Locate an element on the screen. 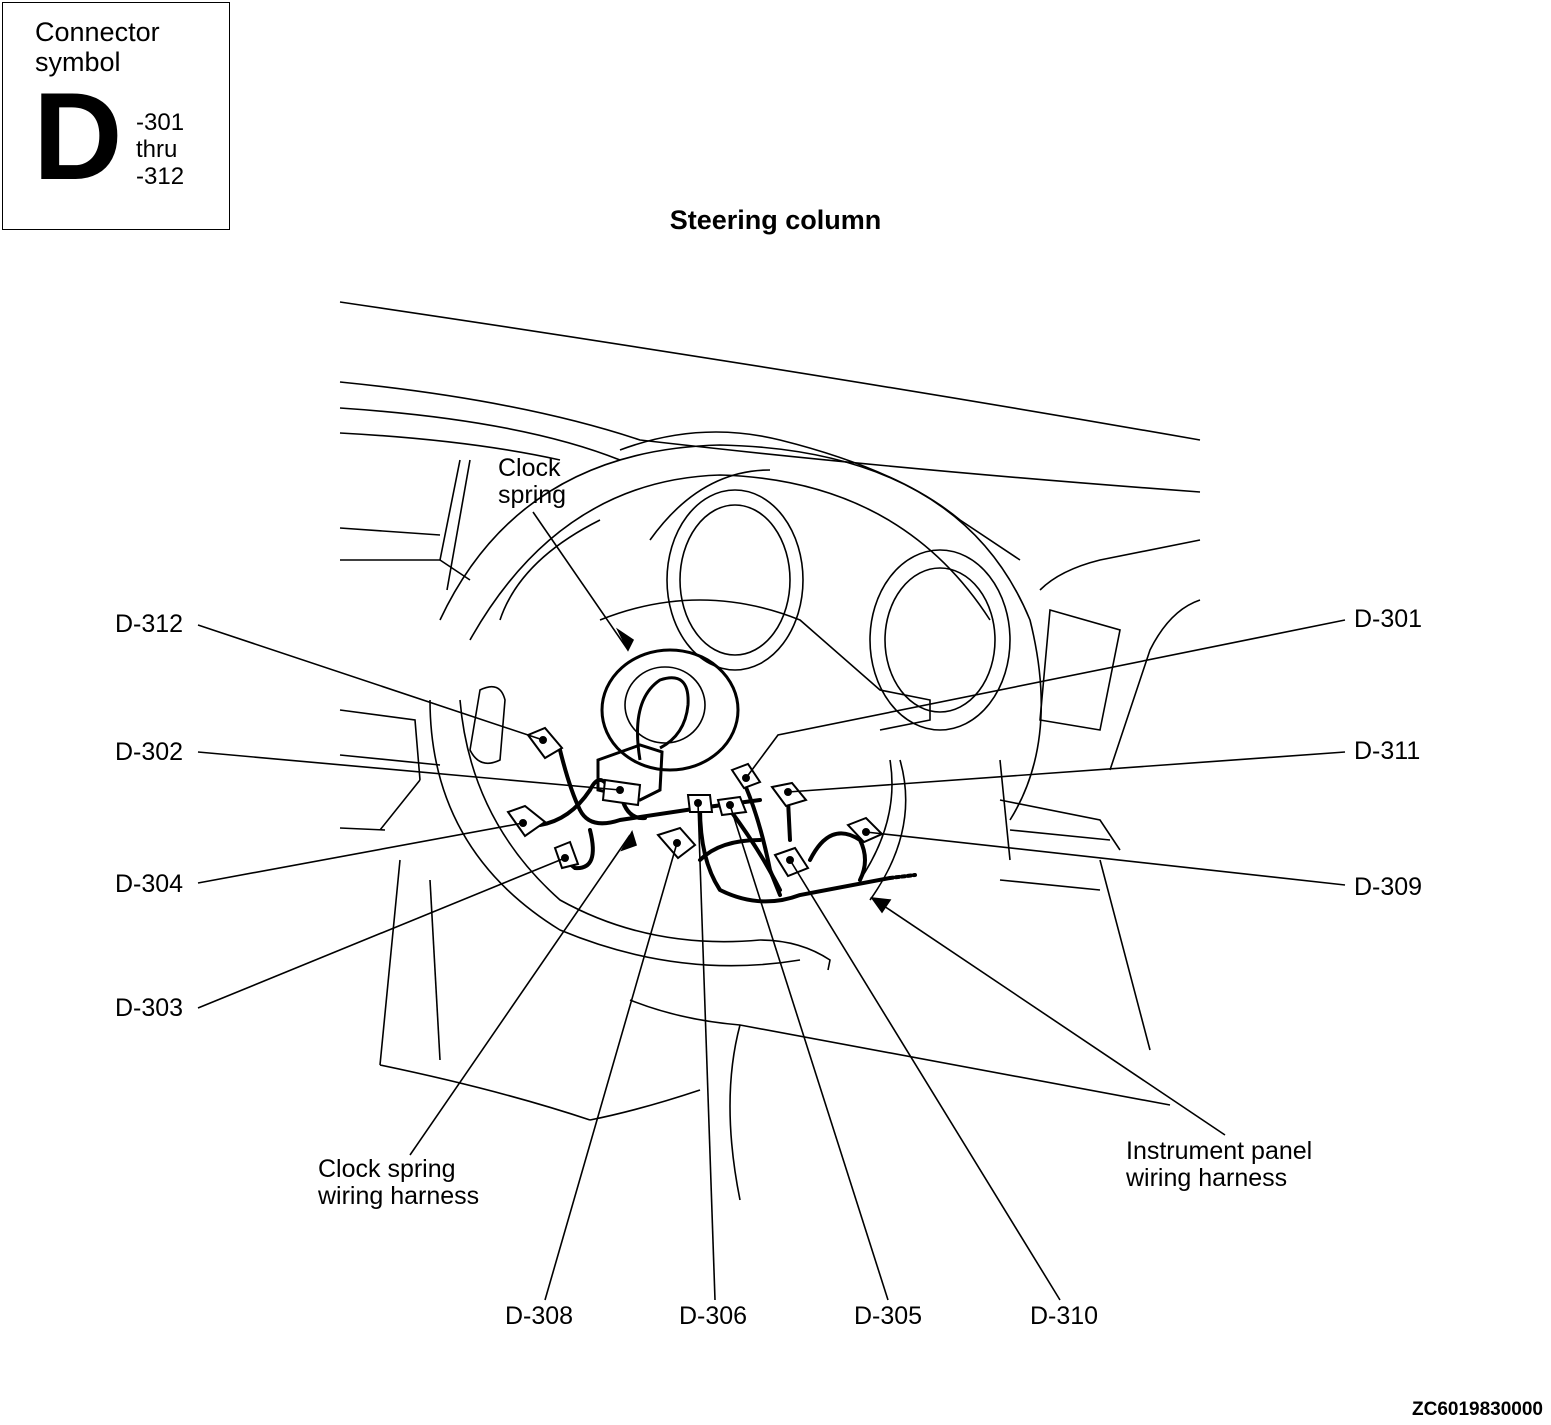 The height and width of the screenshot is (1425, 1551). connector-d306 is located at coordinates (700, 803).